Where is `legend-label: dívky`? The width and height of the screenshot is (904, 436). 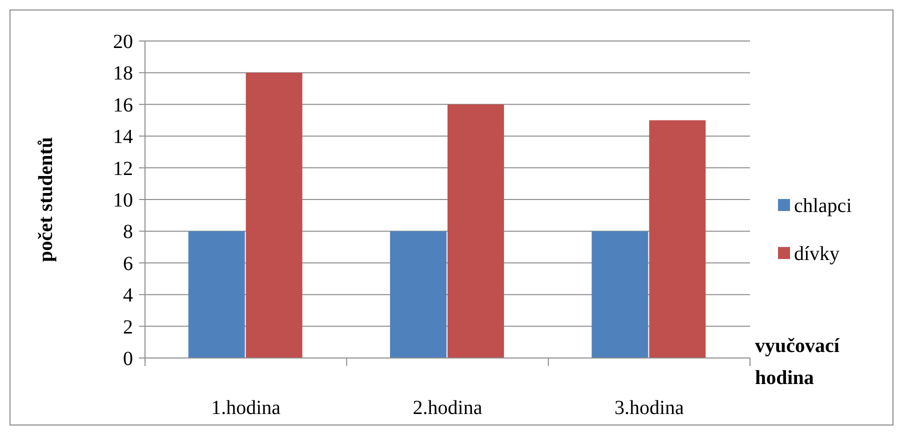
legend-label: dívky is located at coordinates (817, 254).